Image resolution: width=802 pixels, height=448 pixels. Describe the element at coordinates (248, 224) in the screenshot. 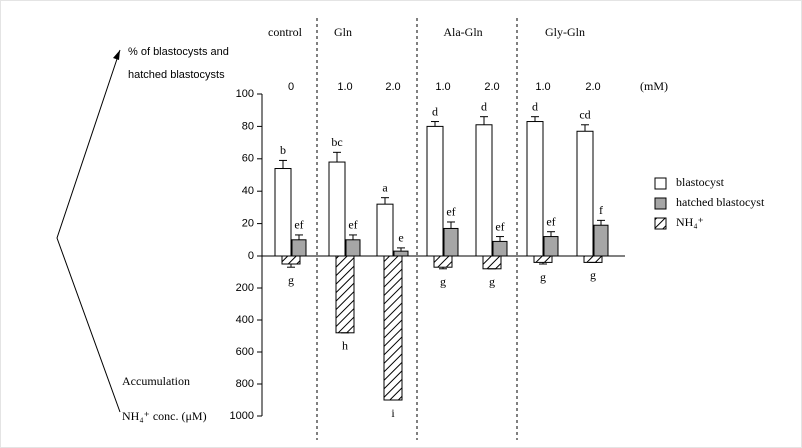

I see `y-tick-label: 20` at that location.